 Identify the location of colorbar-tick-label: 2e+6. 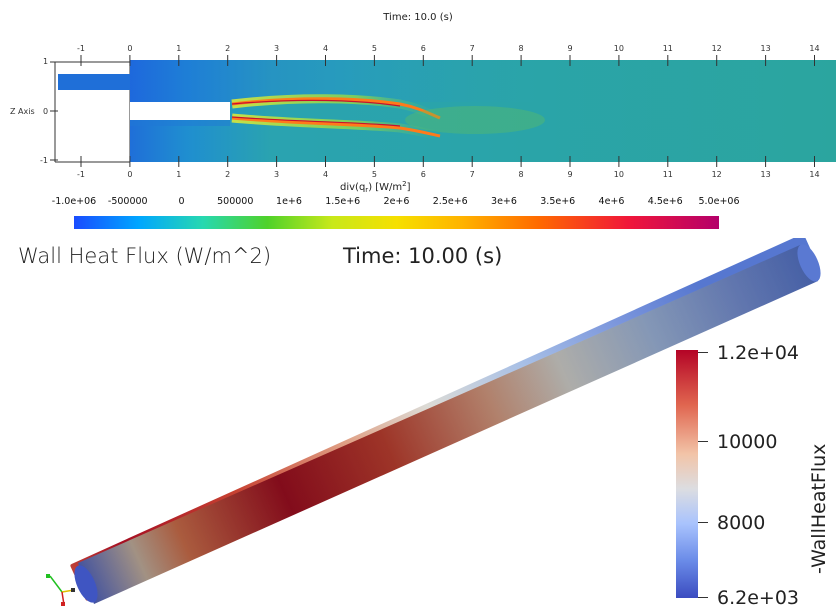
(396, 201).